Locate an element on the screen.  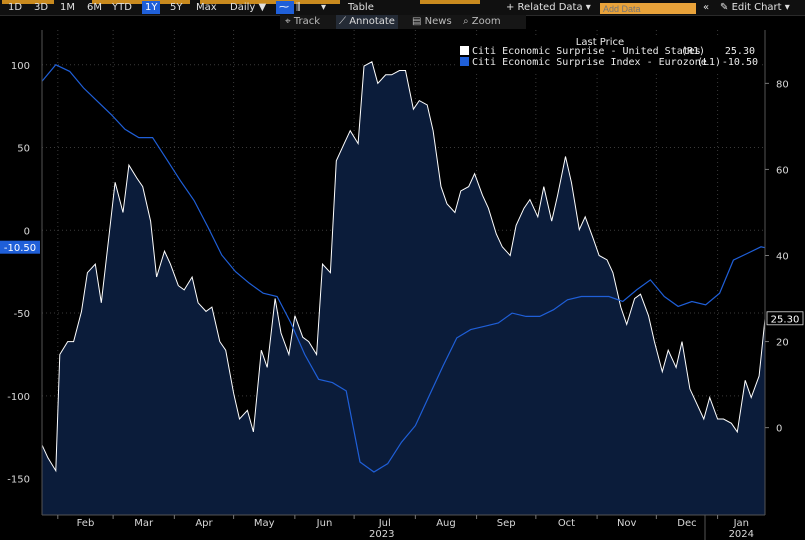
x-tick-label: Aug is located at coordinates (446, 523).